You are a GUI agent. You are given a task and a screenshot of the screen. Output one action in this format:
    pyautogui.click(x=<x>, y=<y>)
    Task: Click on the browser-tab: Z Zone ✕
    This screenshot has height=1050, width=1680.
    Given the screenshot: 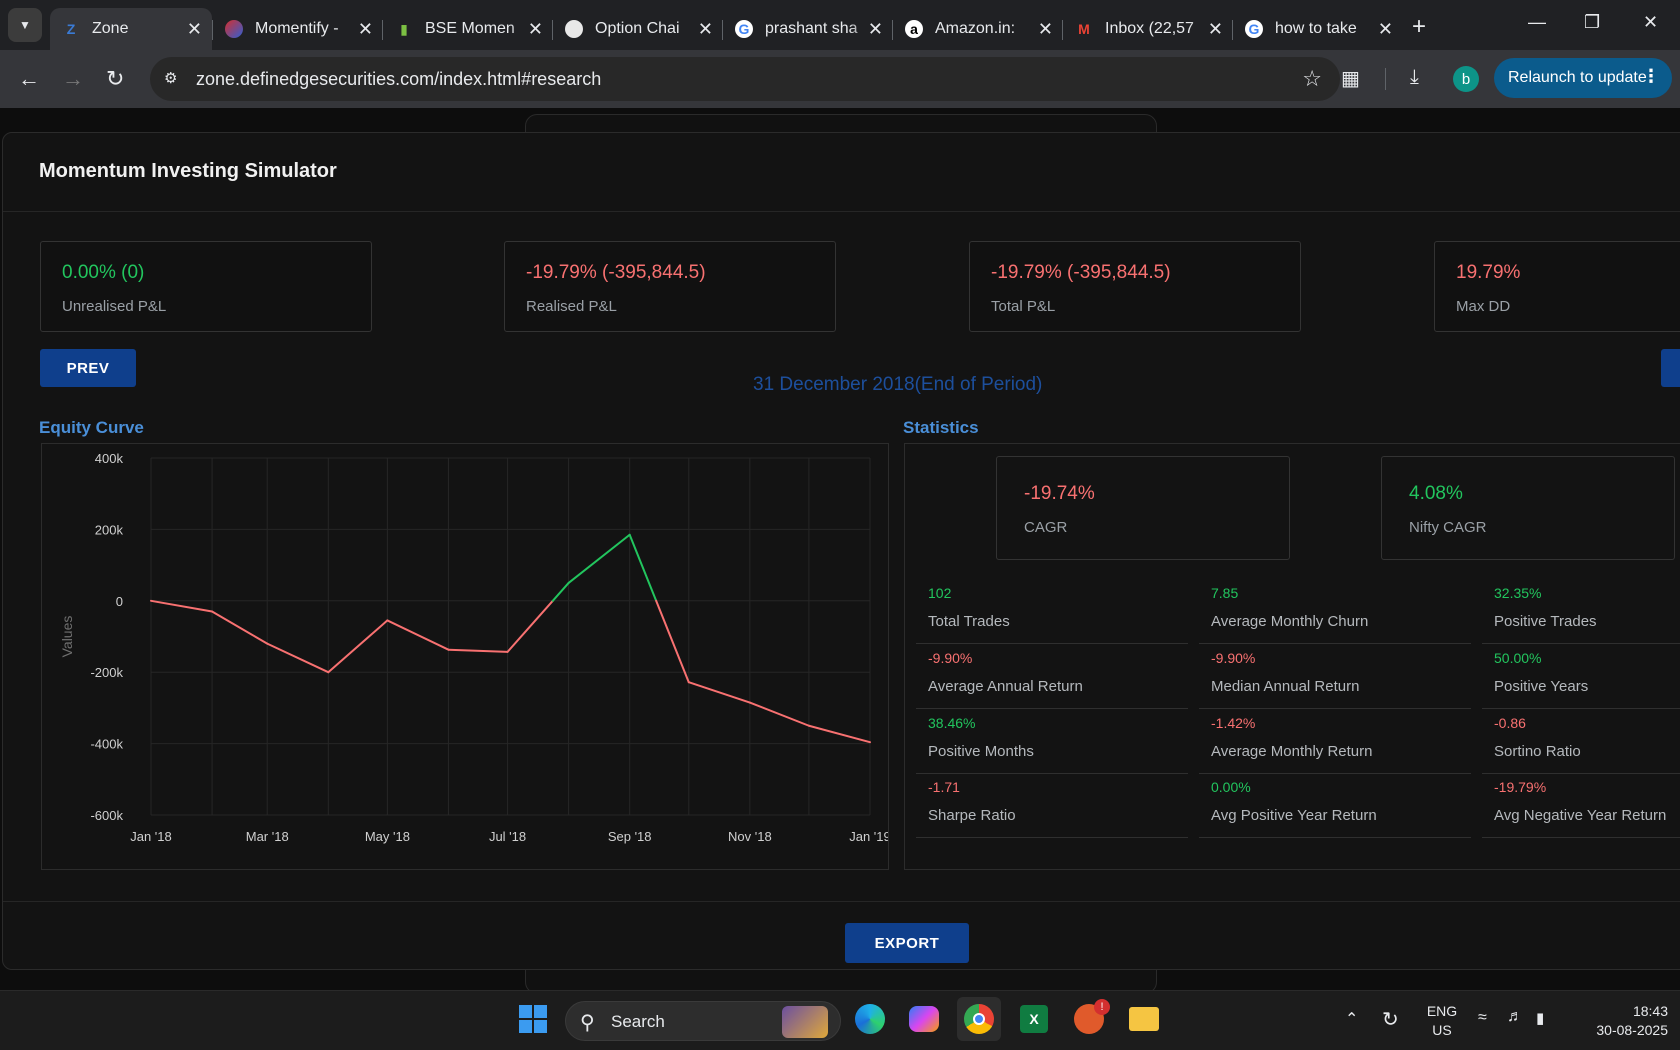 What is the action you would take?
    pyautogui.click(x=131, y=29)
    